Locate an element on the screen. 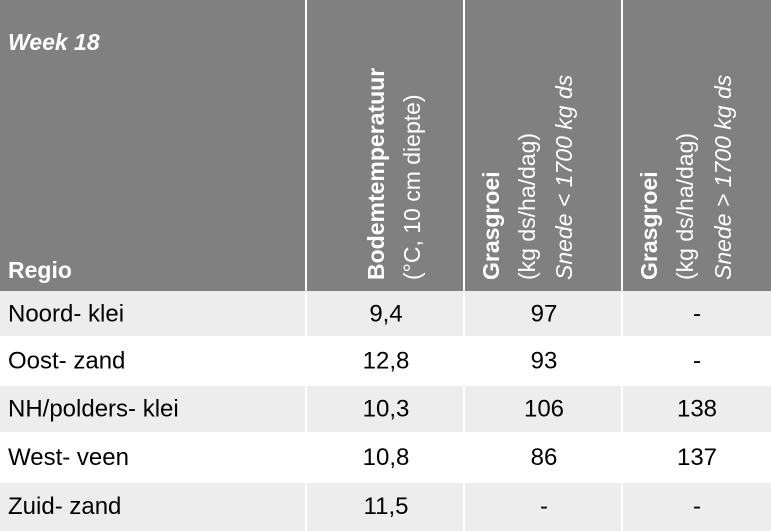 The width and height of the screenshot is (771, 531). region-header: Regio is located at coordinates (40, 270).